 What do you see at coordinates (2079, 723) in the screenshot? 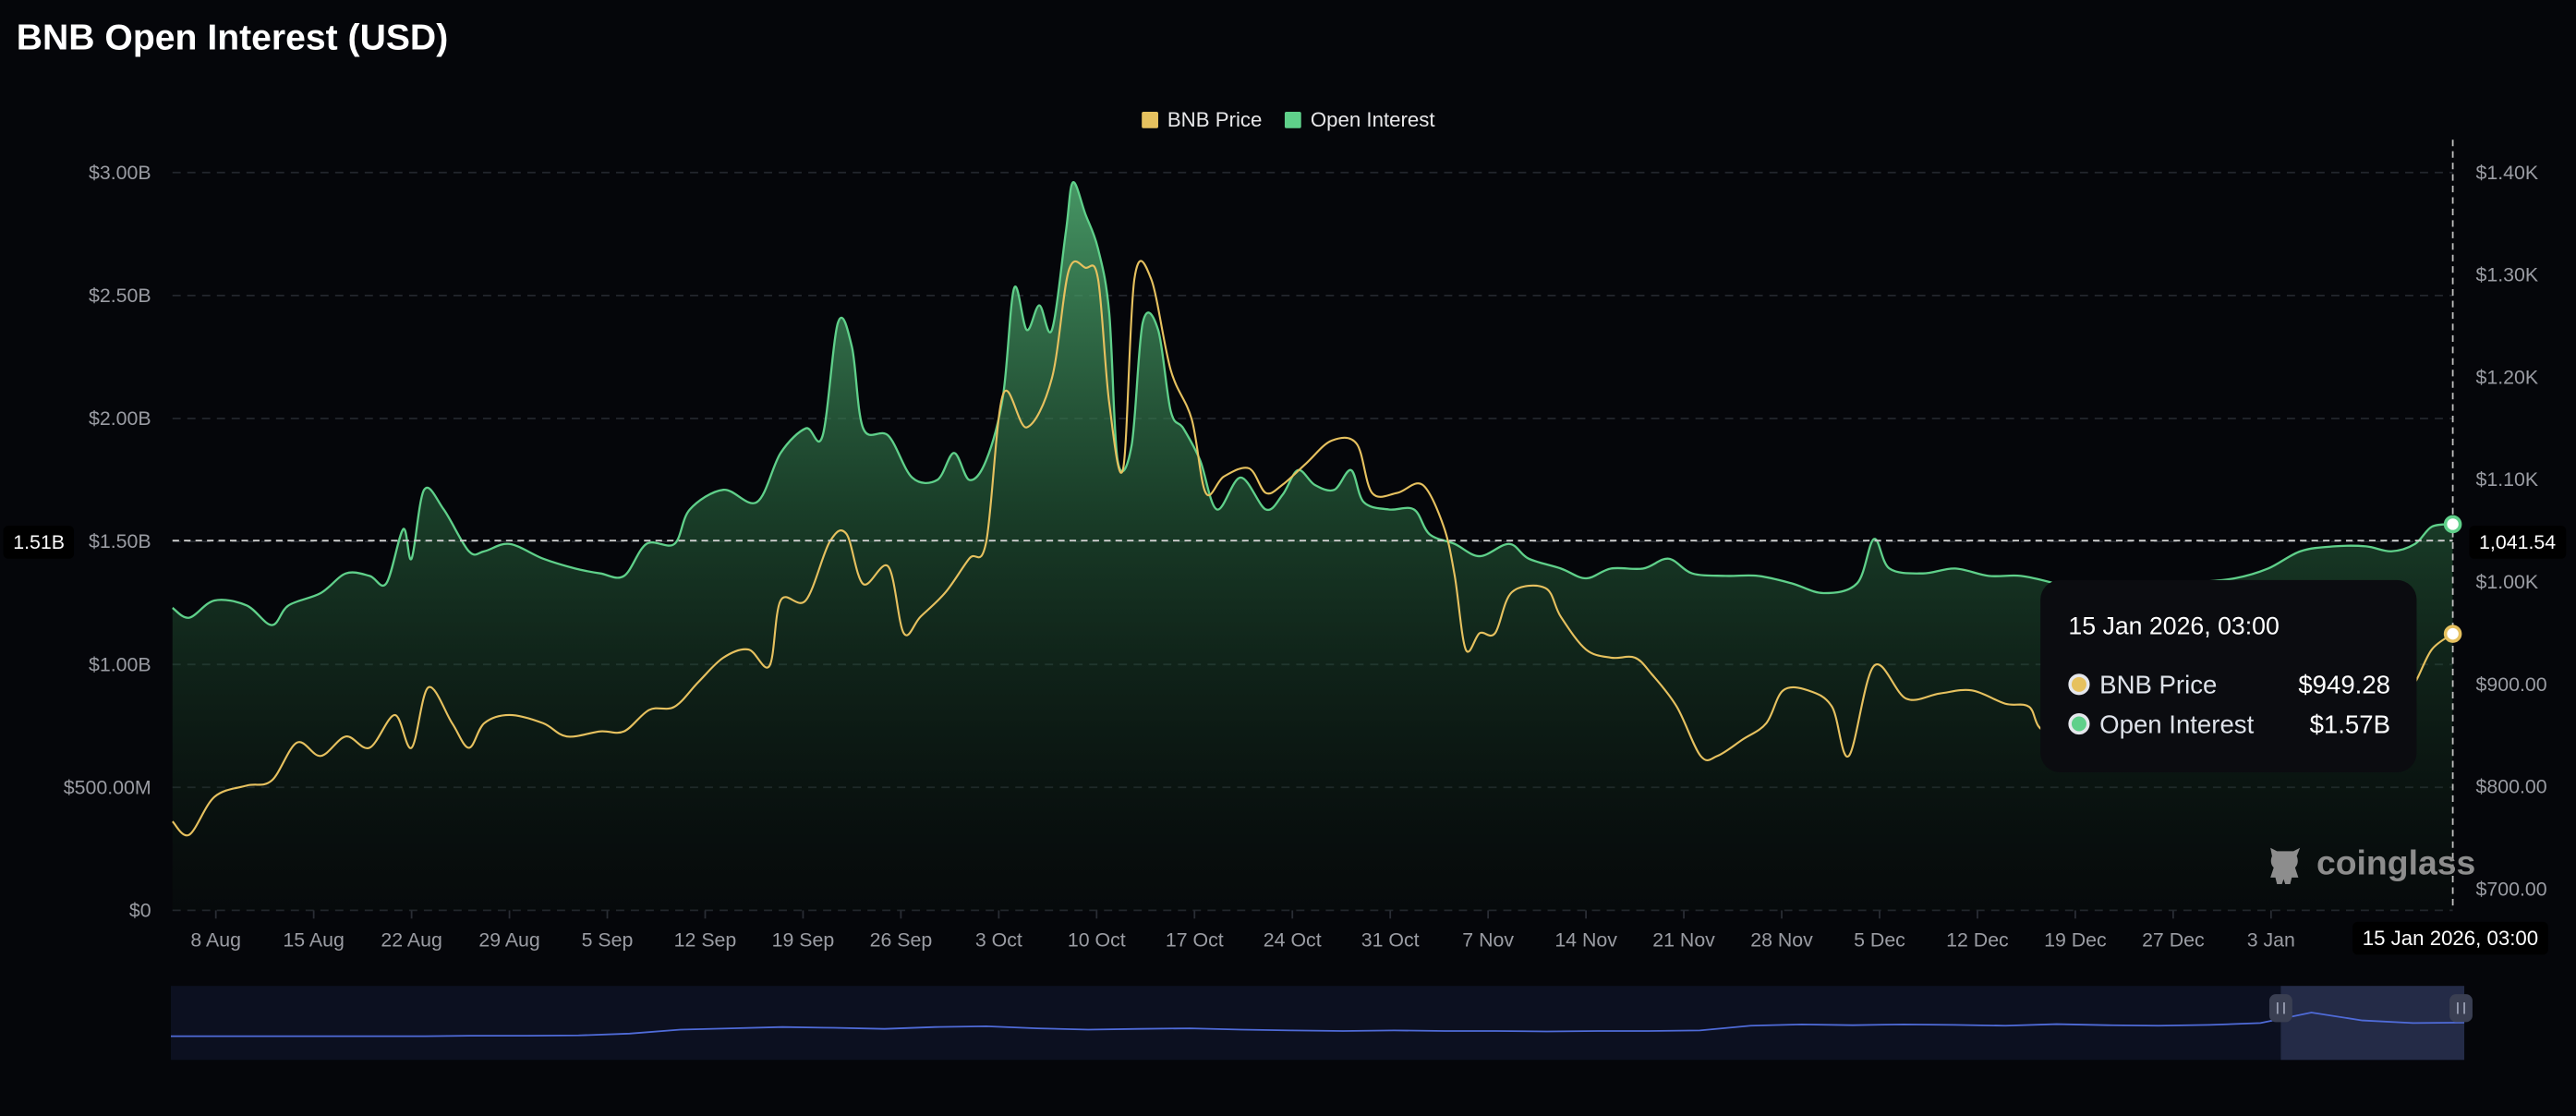
I see `open-interest-dot-icon` at bounding box center [2079, 723].